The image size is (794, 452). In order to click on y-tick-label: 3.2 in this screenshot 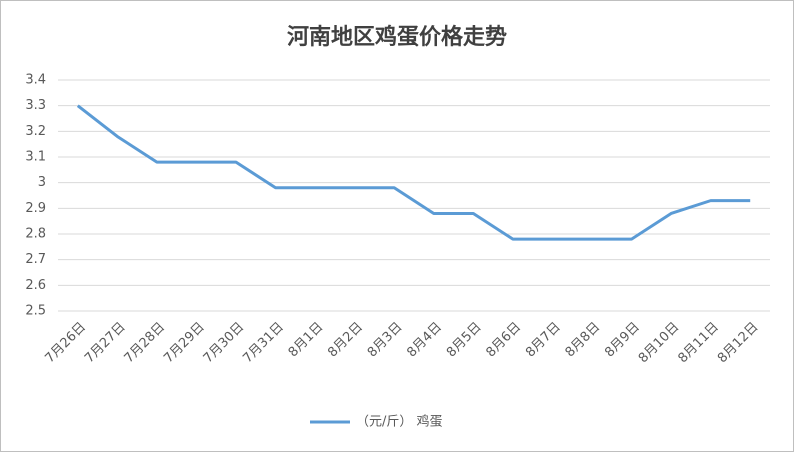, I will do `click(35, 131)`.